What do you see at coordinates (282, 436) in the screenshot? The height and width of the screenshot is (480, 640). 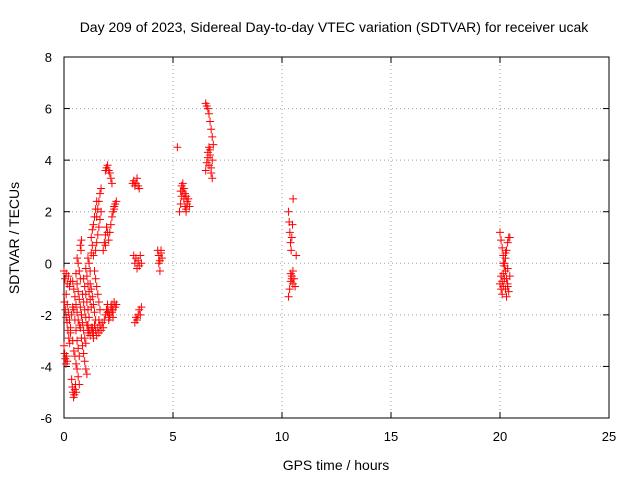 I see `x-tick-label: 10` at bounding box center [282, 436].